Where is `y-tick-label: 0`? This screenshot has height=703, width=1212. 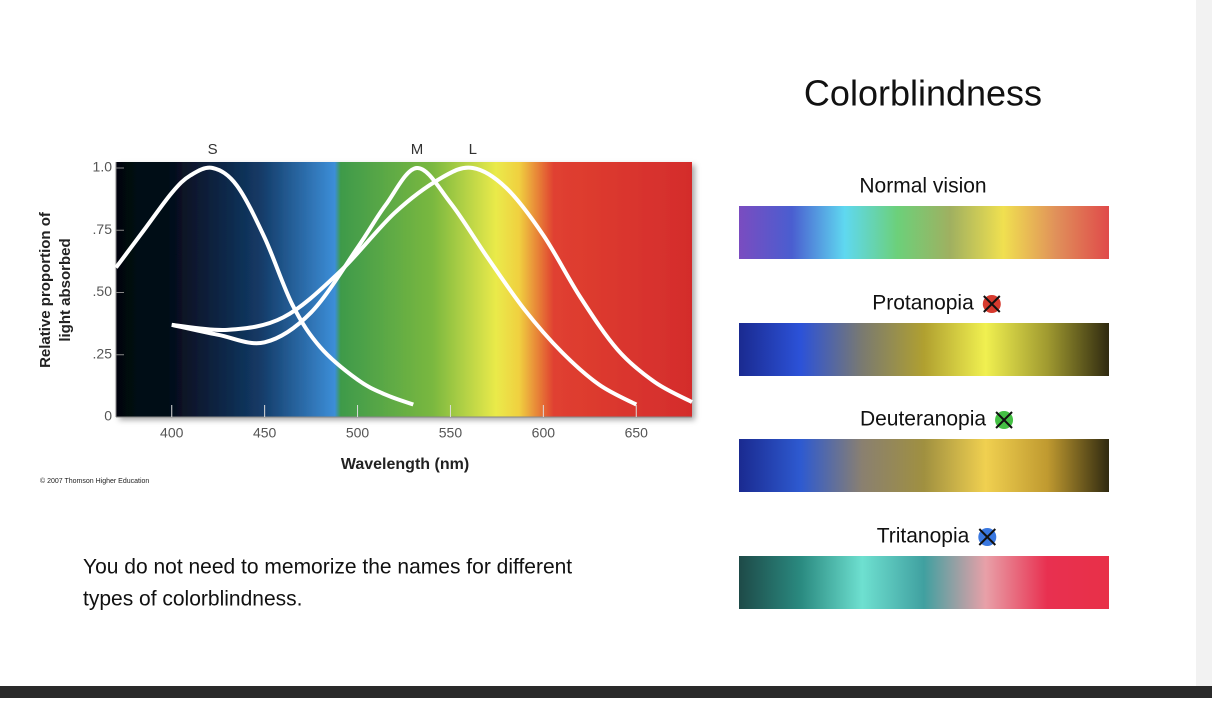
y-tick-label: 0 is located at coordinates (108, 416).